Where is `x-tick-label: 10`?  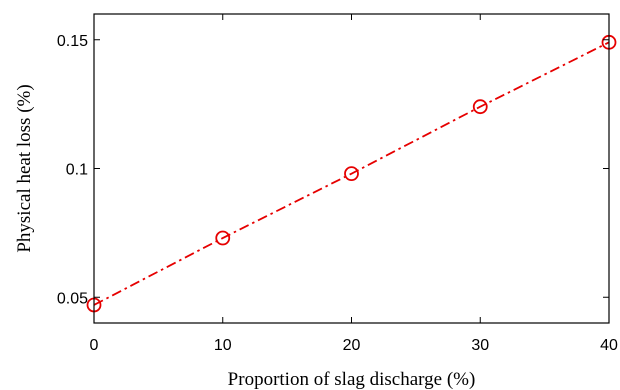
x-tick-label: 10 is located at coordinates (223, 345).